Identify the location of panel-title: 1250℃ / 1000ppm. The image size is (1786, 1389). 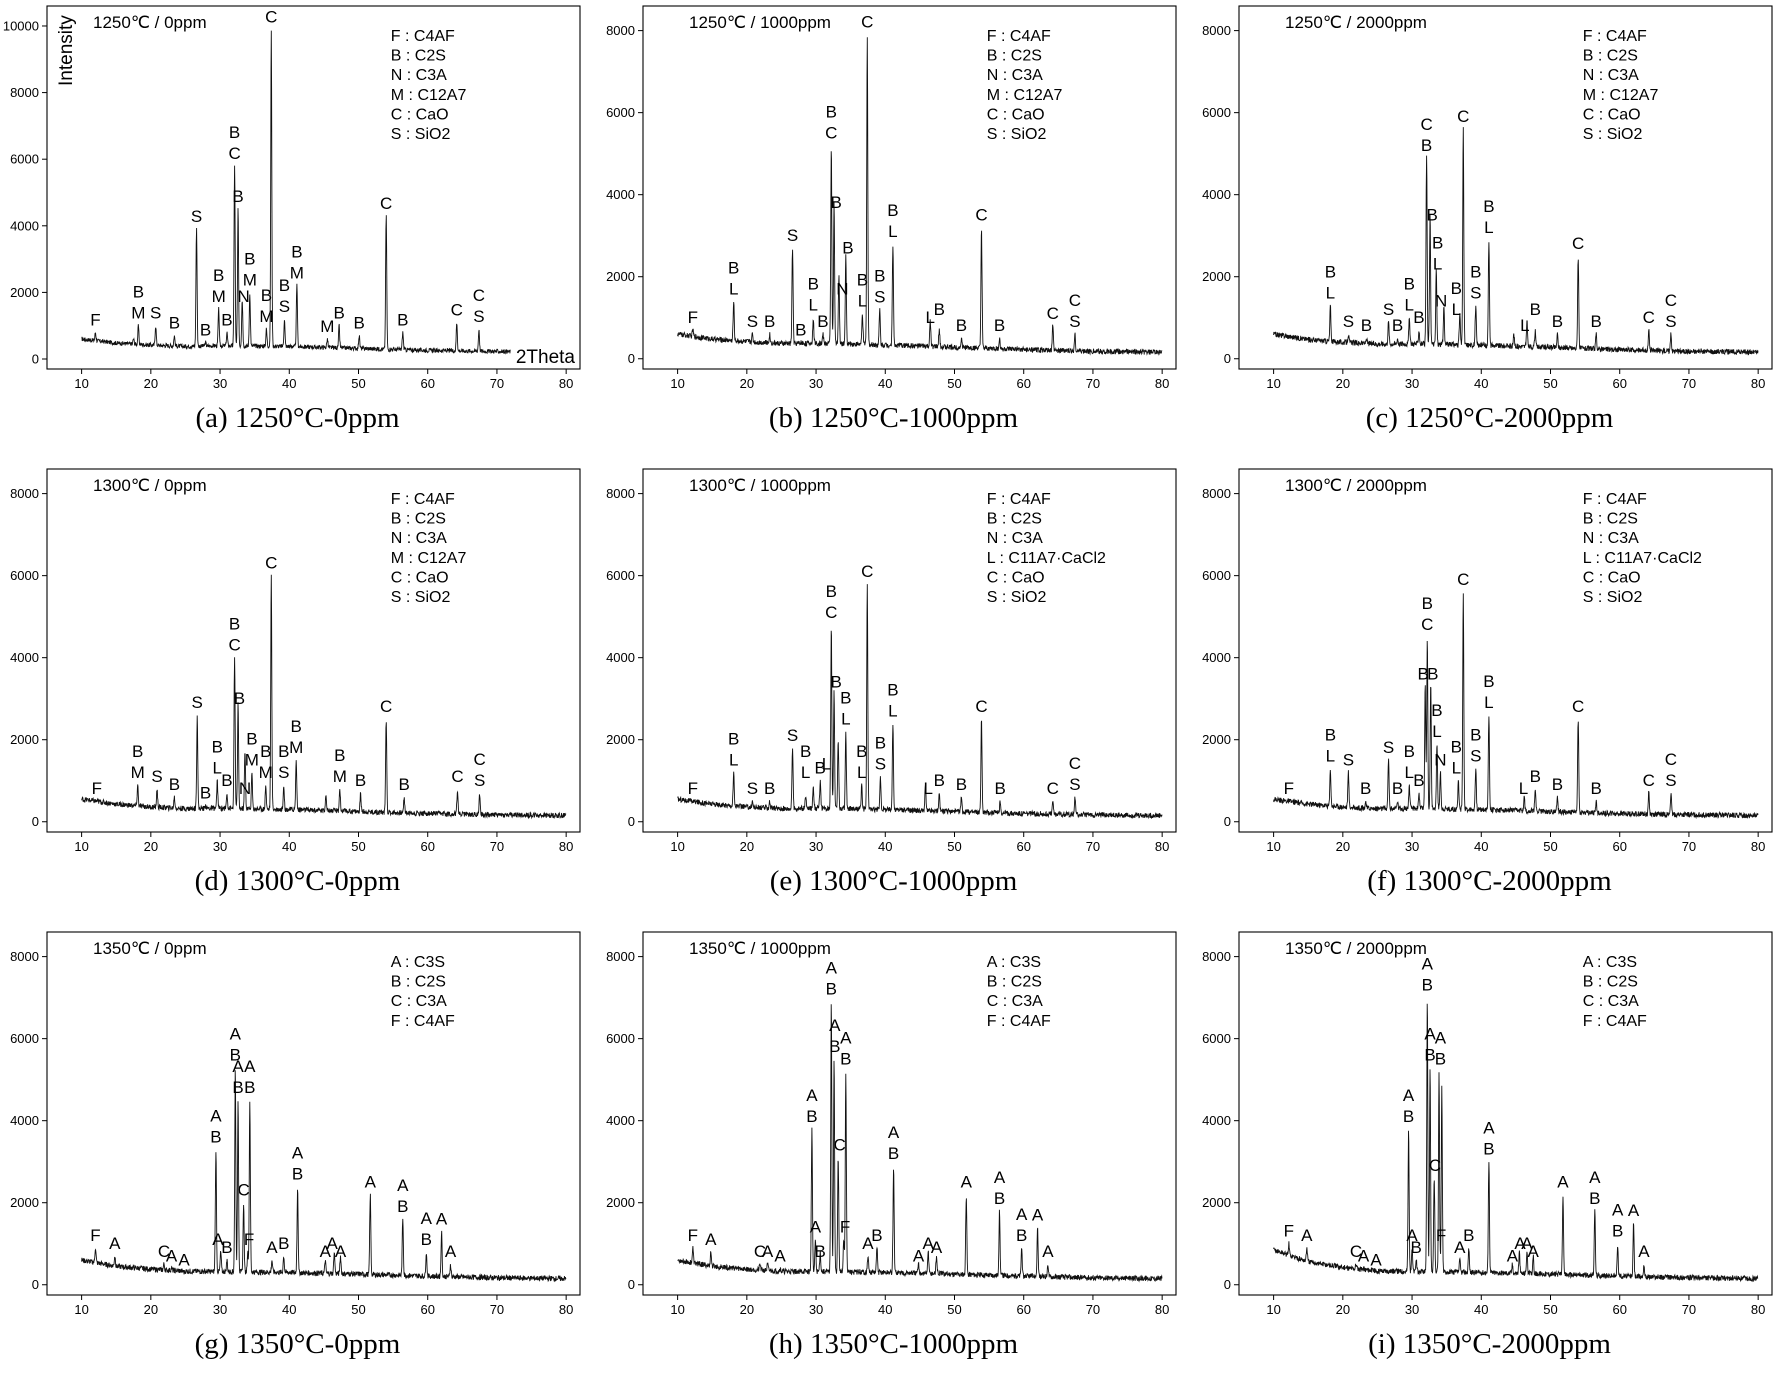
(760, 22).